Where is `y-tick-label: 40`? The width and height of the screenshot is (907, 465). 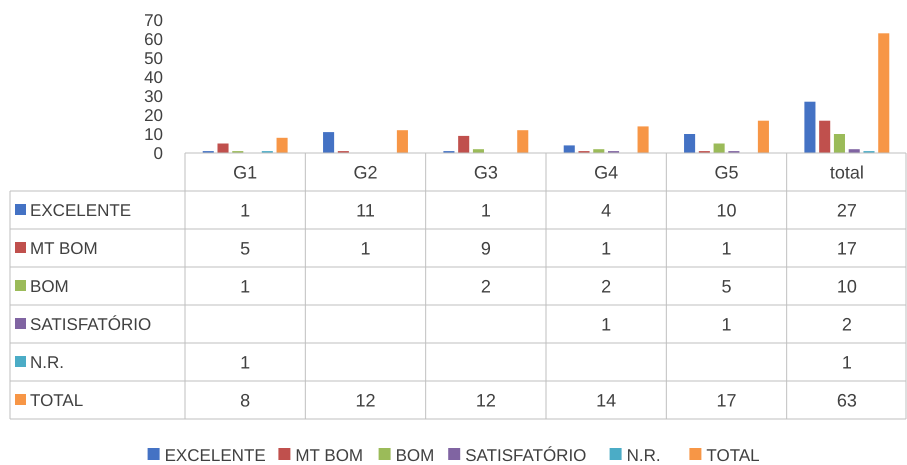 y-tick-label: 40 is located at coordinates (153, 77).